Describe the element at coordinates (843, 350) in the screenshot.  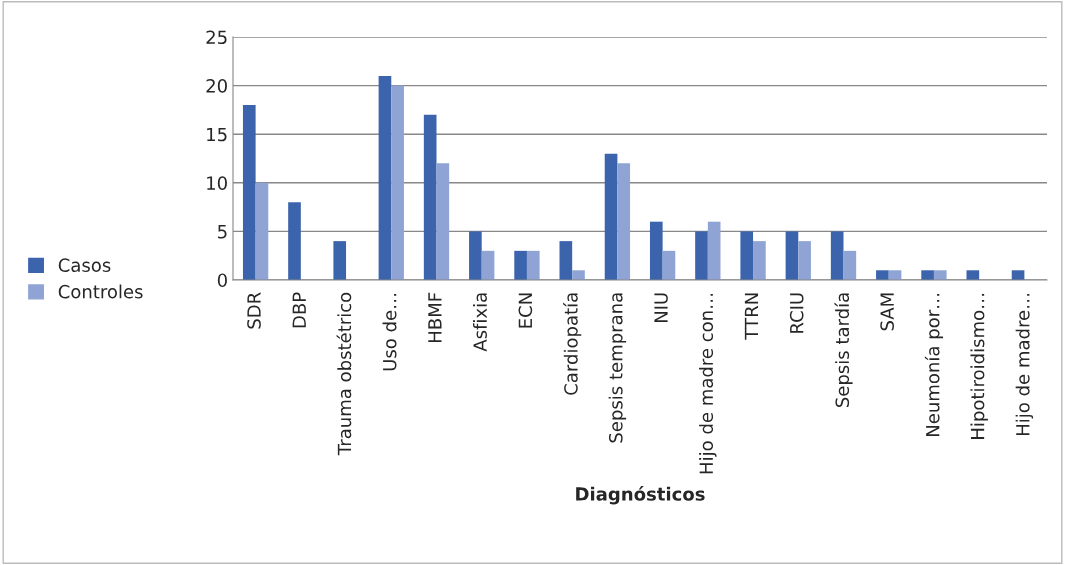
I see `x-tick-label: Sepsis tardía` at that location.